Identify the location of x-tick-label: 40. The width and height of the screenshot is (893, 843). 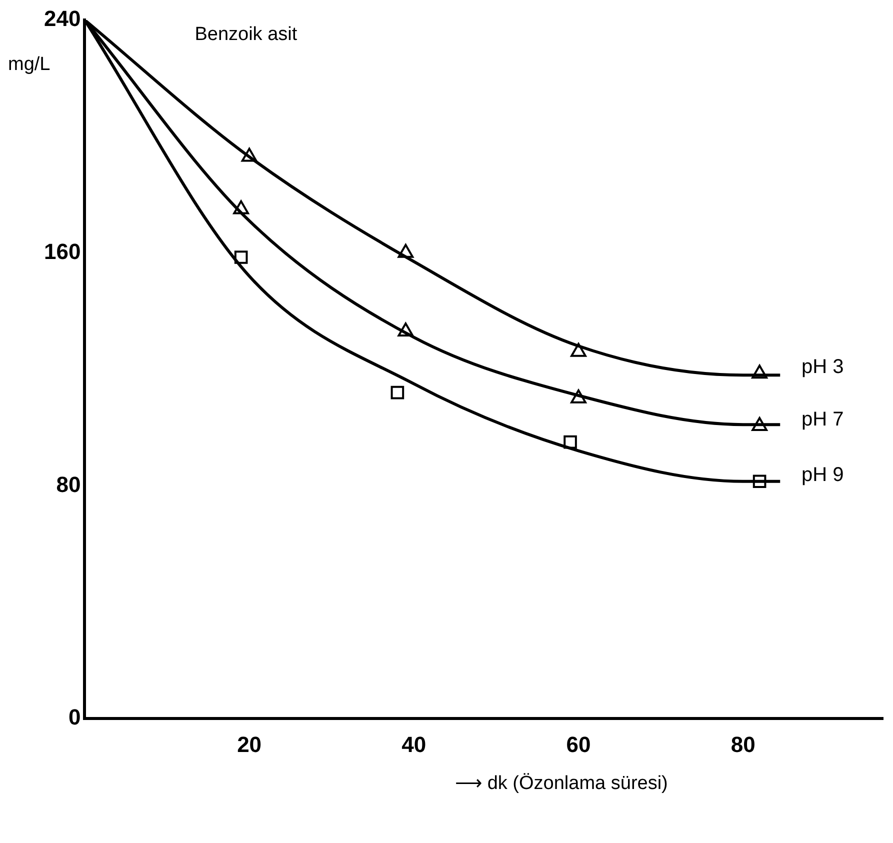
(414, 744).